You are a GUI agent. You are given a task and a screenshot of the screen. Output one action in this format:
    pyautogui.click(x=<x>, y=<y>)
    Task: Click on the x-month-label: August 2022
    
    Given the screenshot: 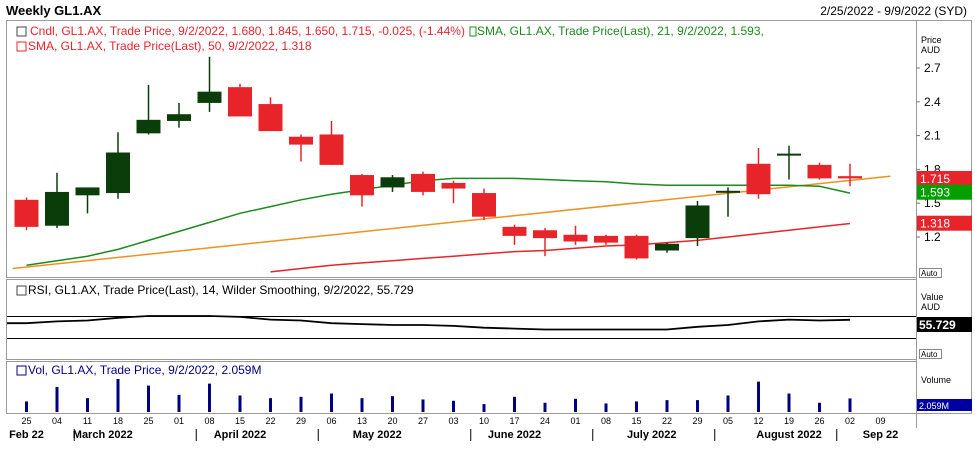 What is the action you would take?
    pyautogui.click(x=788, y=435)
    